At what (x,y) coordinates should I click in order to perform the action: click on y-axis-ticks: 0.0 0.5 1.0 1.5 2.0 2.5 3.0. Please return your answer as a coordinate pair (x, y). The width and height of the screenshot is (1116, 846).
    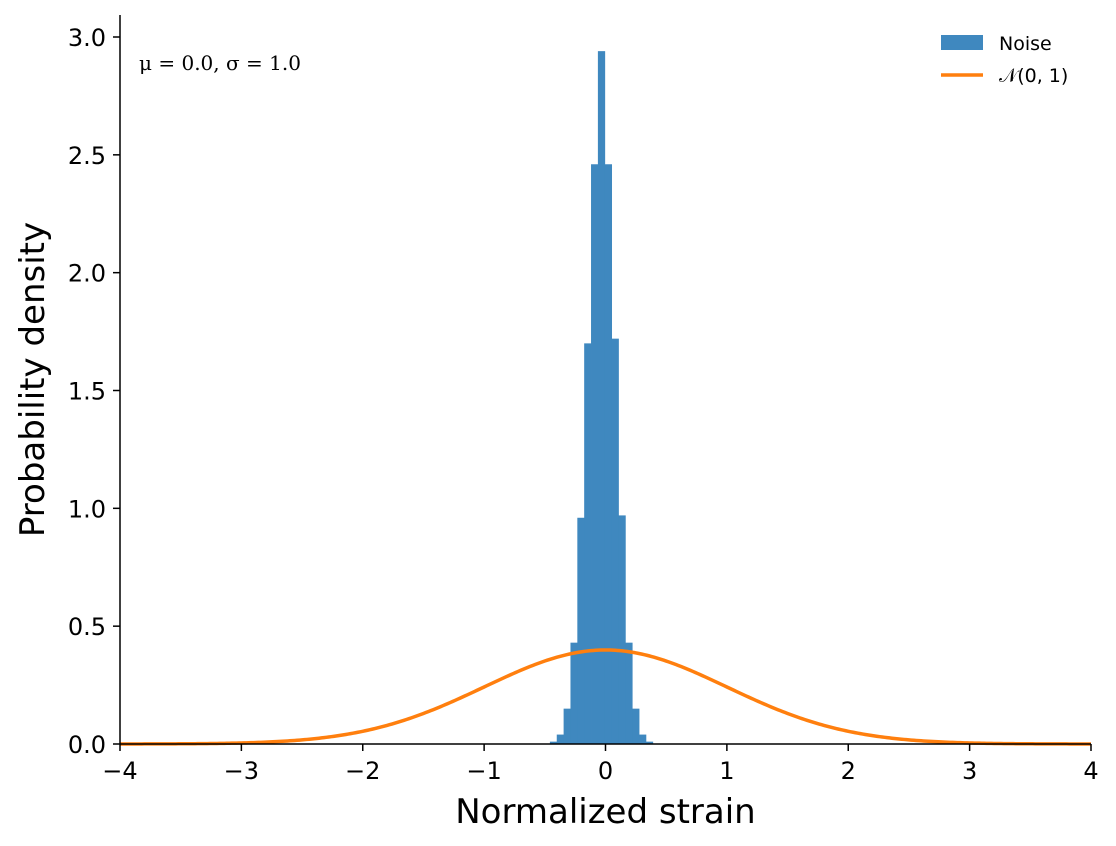
    Looking at the image, I should click on (94, 391).